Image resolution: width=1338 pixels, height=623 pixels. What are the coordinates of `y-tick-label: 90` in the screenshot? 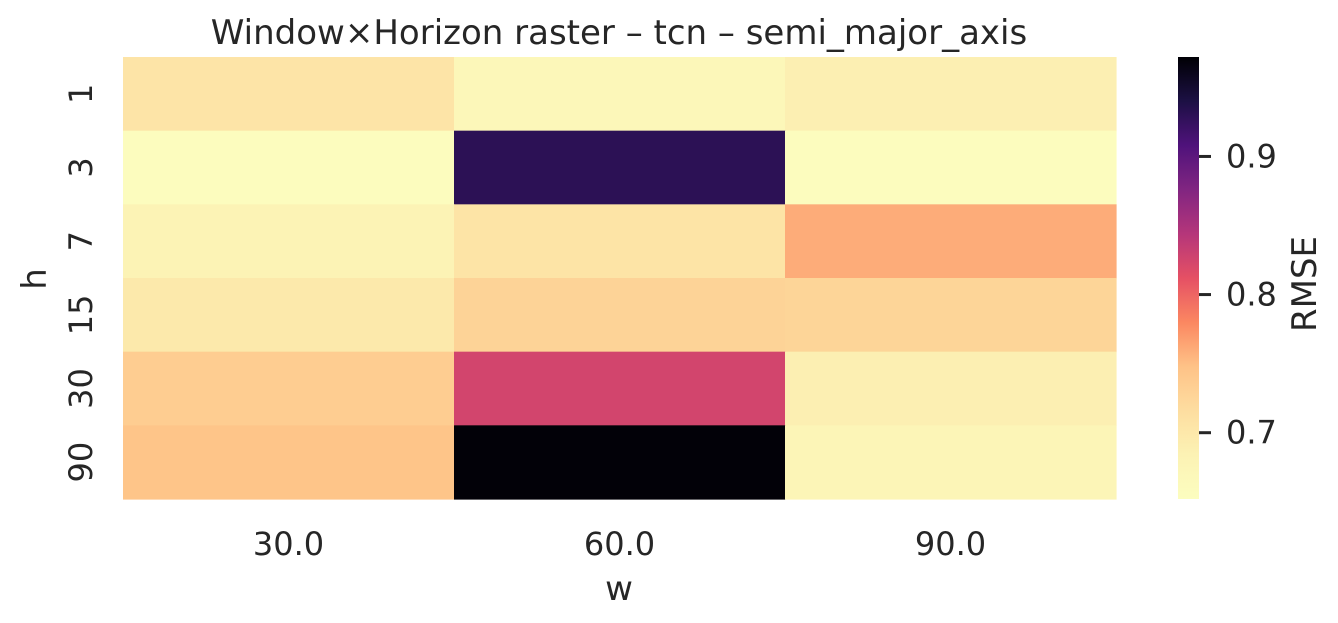 It's located at (81, 462).